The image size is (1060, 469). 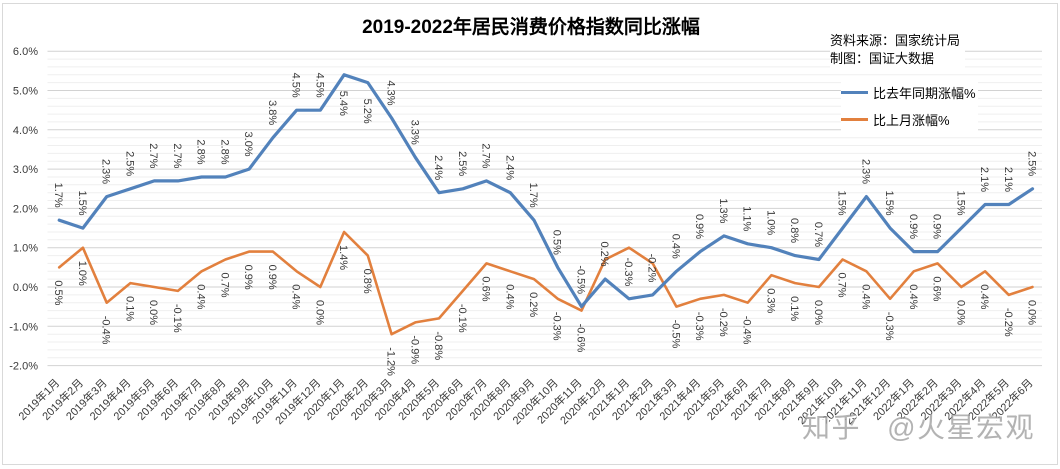 I want to click on svg-text: 5.2%, so click(x=367, y=111).